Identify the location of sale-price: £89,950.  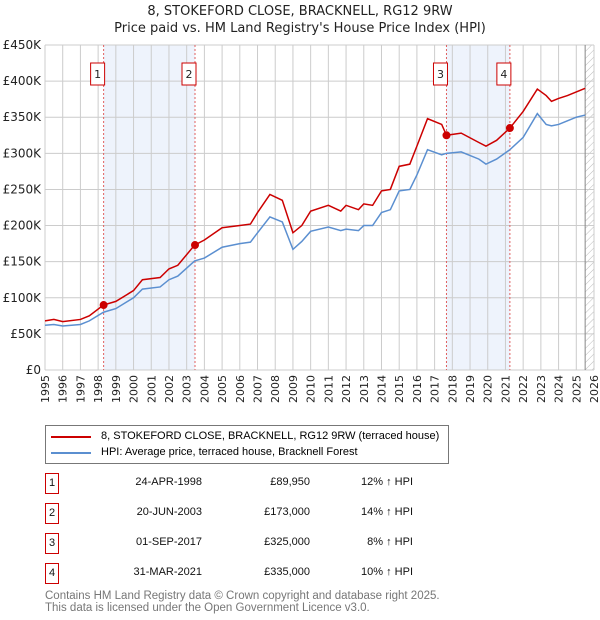
(290, 482).